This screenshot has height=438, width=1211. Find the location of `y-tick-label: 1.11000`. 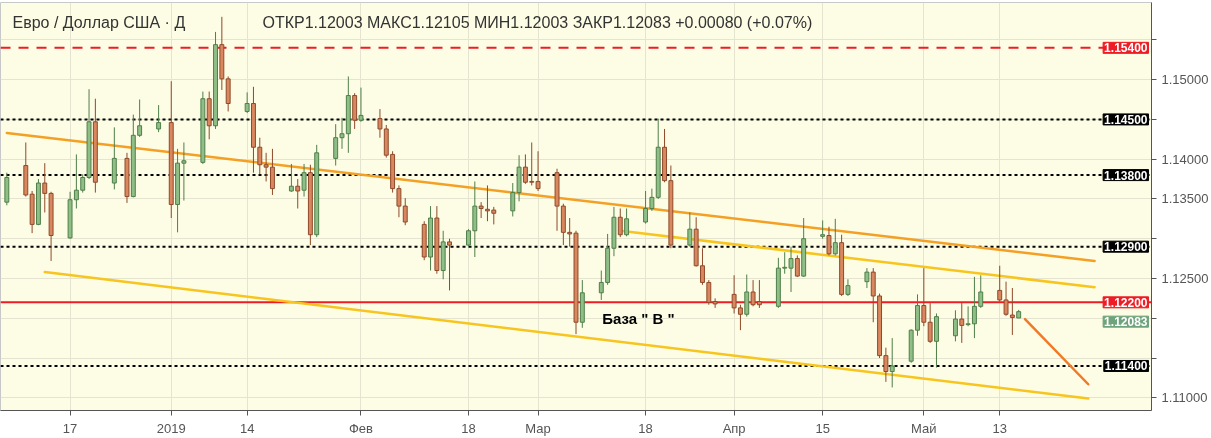

y-tick-label: 1.11000 is located at coordinates (1184, 398).